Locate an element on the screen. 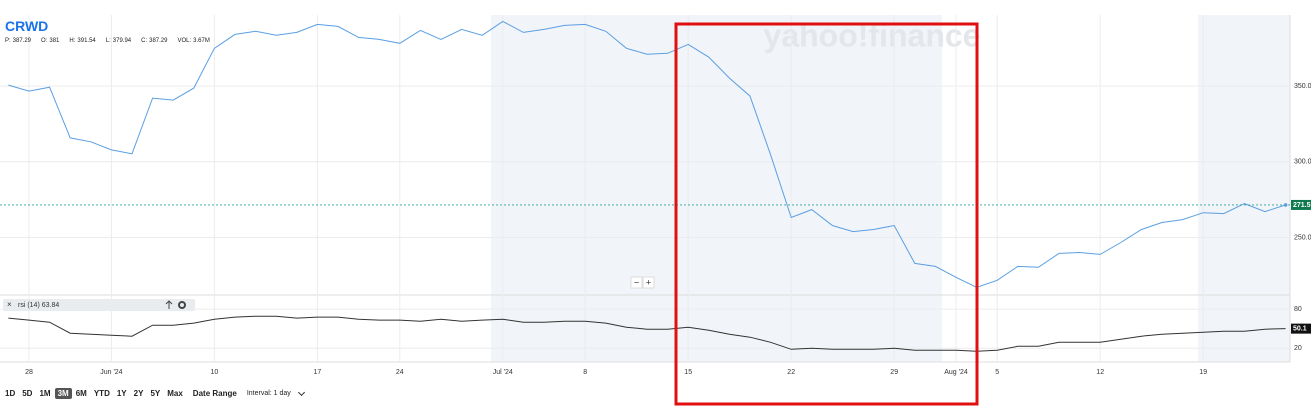 This screenshot has width=1311, height=407. quote-item: VOL: 3.67M is located at coordinates (195, 41).